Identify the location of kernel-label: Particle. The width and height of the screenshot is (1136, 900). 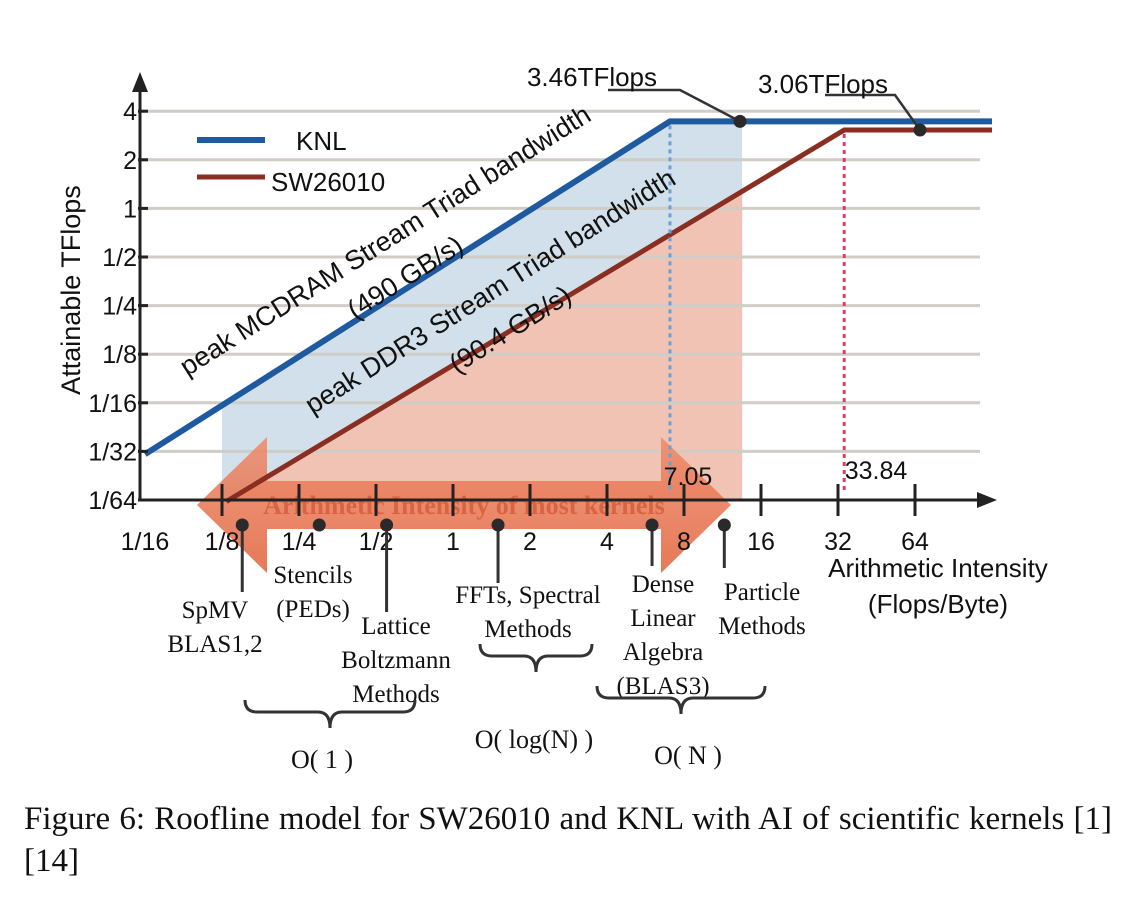
(762, 592).